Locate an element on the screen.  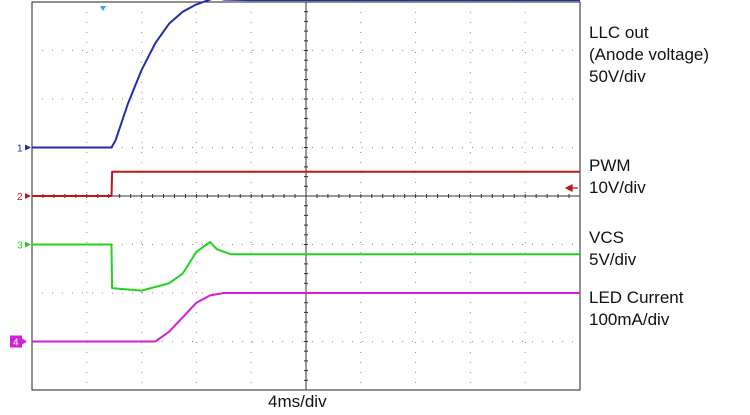
channel-markers: 1 2 3 4 is located at coordinates (20, 246).